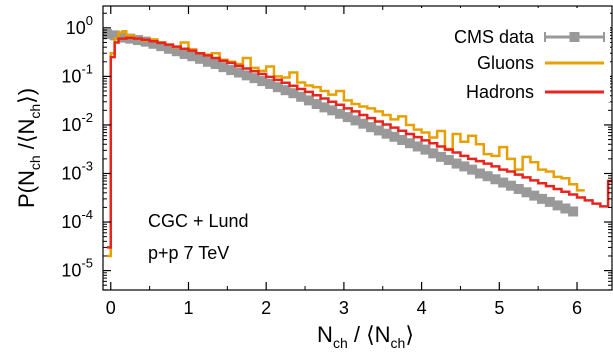 The image size is (613, 352). What do you see at coordinates (494, 37) in the screenshot?
I see `legend-label-cms-data: CMS data` at bounding box center [494, 37].